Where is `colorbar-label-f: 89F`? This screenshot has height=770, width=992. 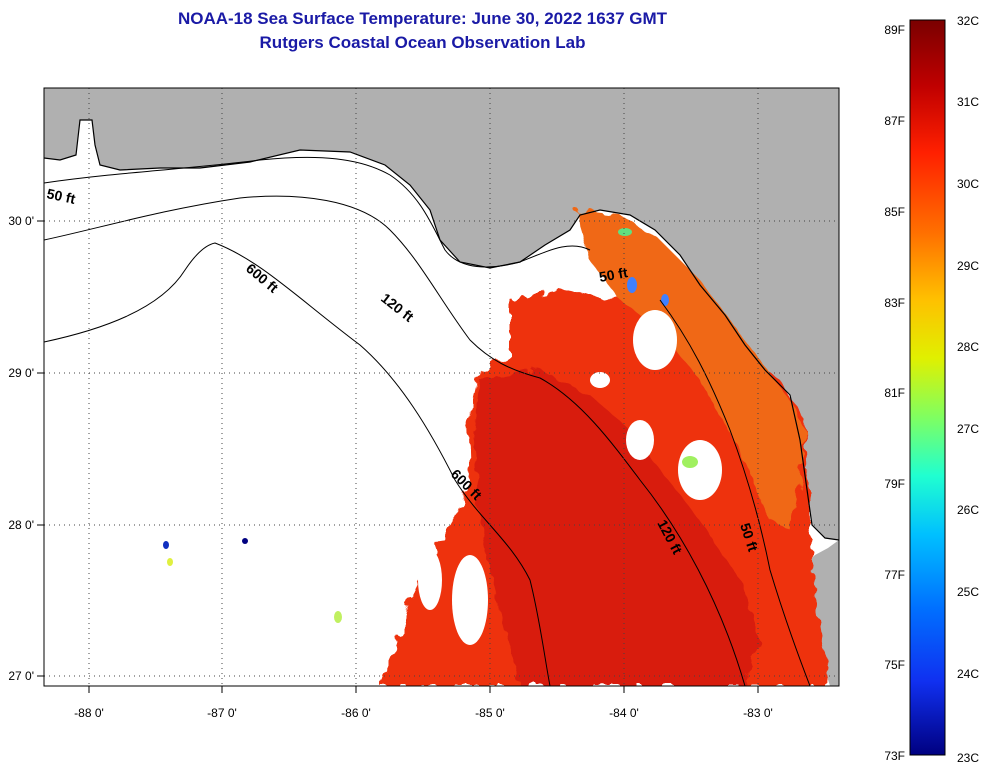 colorbar-label-f: 89F is located at coordinates (894, 30).